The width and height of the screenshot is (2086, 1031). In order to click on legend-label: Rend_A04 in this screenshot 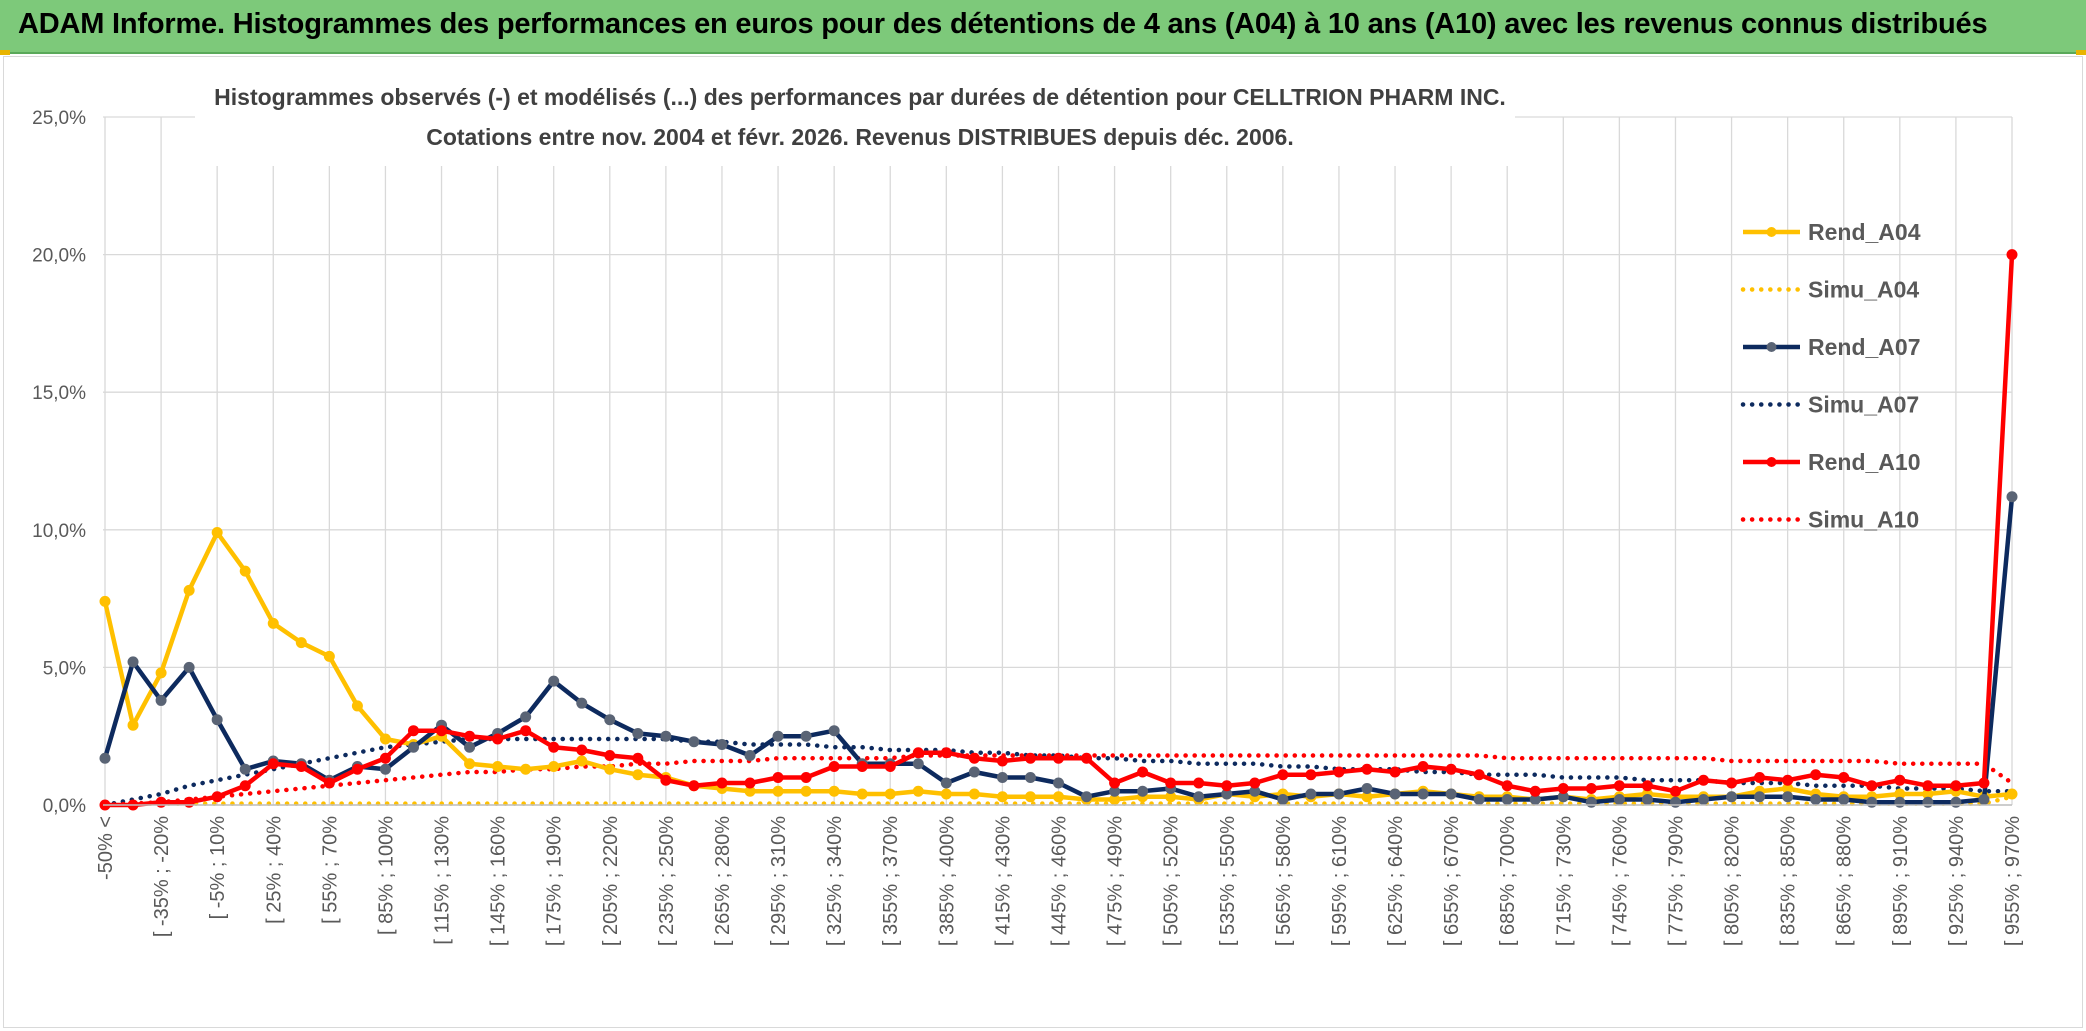, I will do `click(1864, 232)`.